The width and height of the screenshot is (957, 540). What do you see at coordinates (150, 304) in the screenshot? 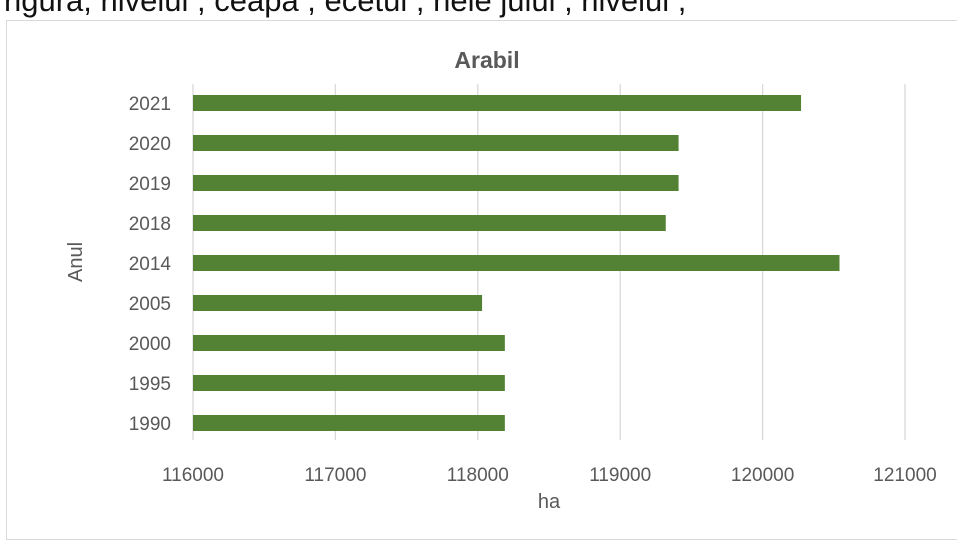
I see `y-tick-label: 2005` at bounding box center [150, 304].